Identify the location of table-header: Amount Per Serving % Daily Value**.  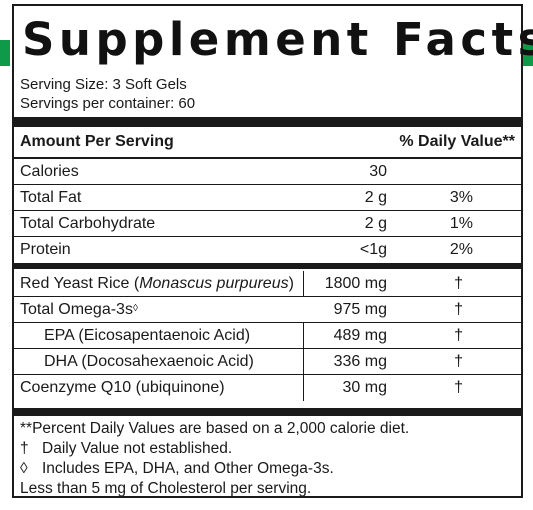
(267, 142).